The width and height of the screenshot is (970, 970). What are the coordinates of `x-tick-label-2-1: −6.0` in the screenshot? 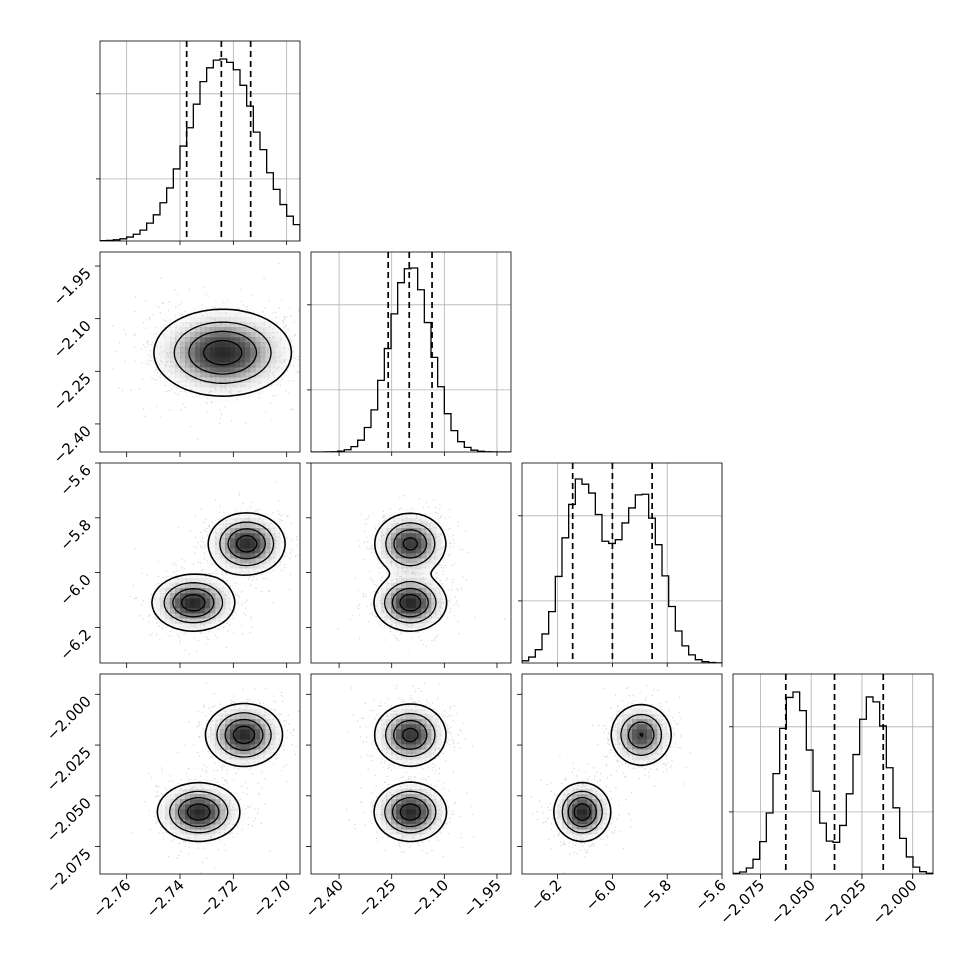 It's located at (601, 895).